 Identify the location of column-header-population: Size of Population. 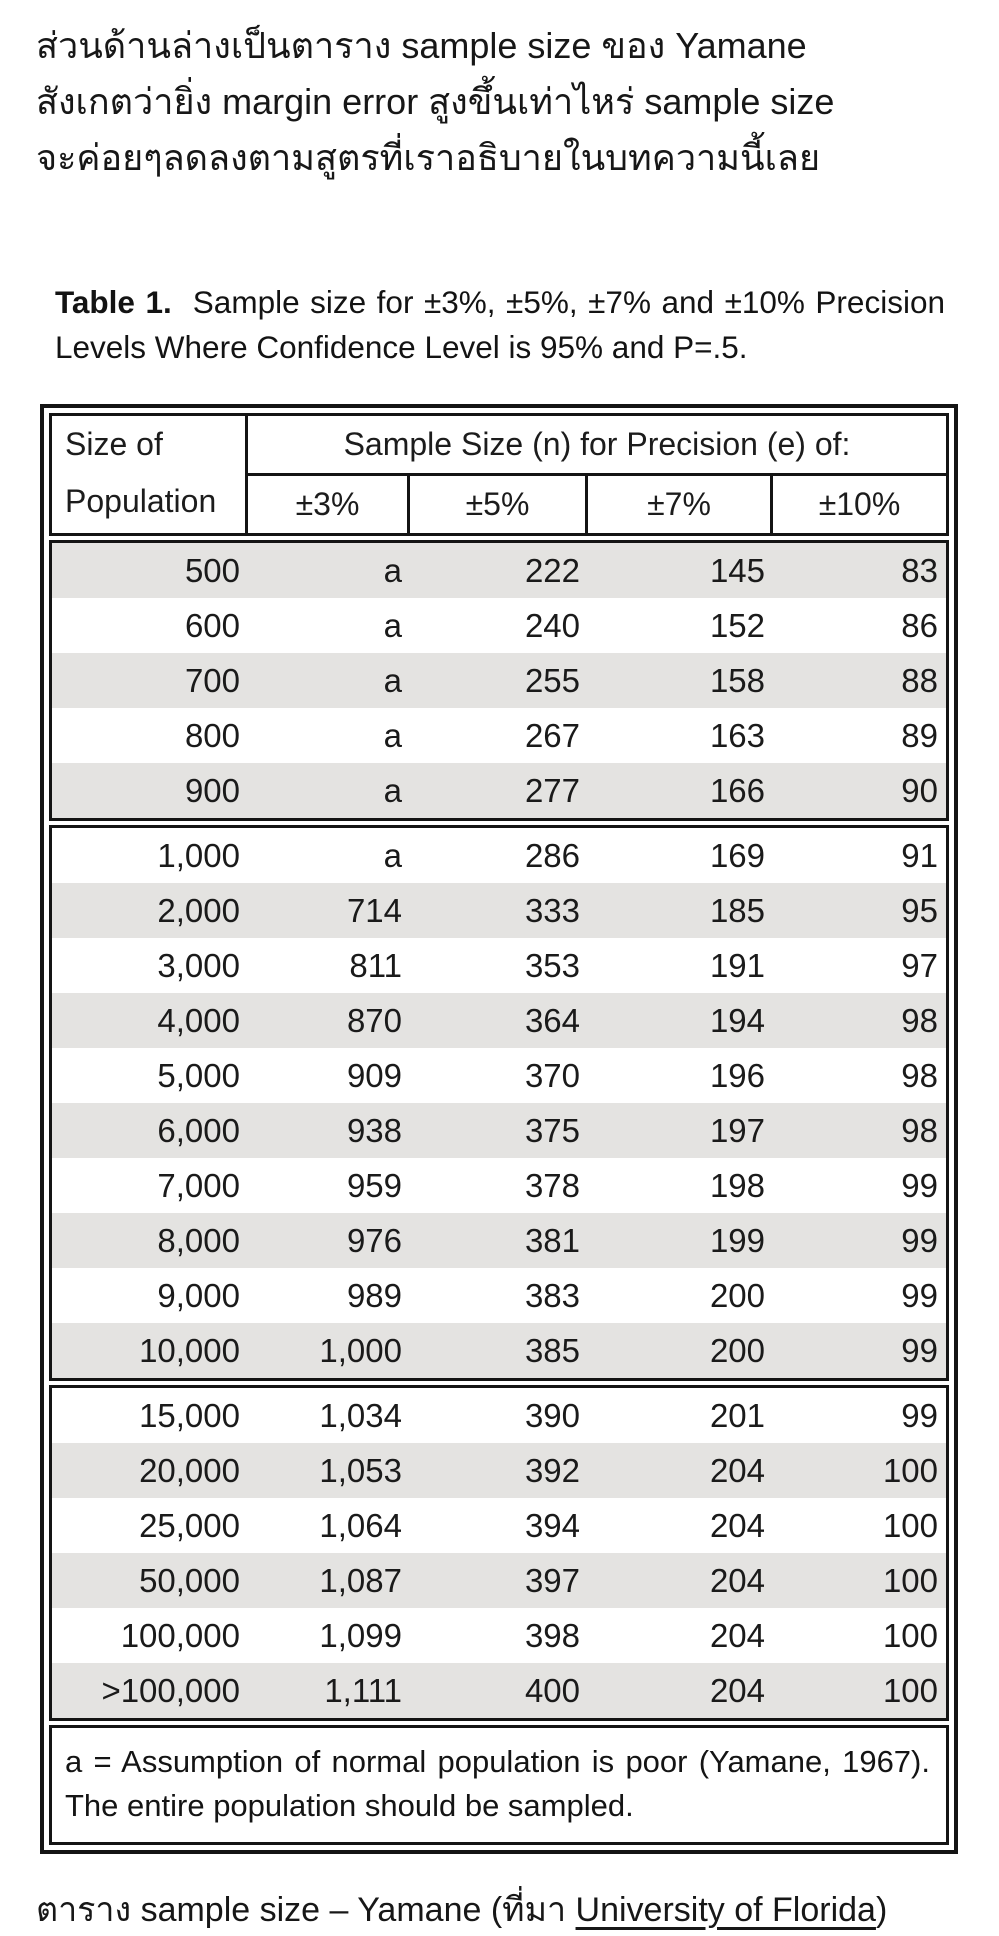
(150, 474).